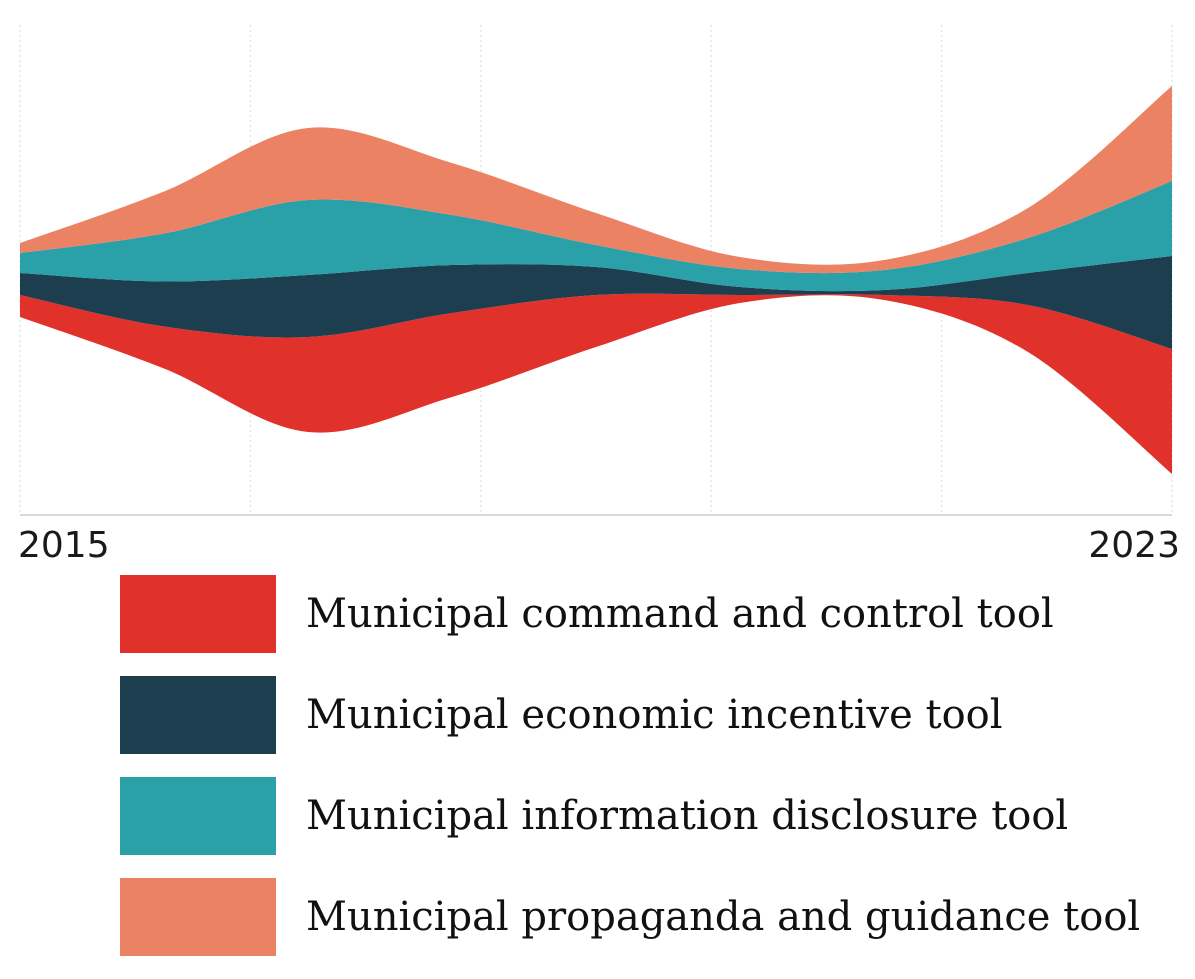 This screenshot has width=1195, height=979. I want to click on legend-item-command-control: Municipal command and control tool, so click(650, 614).